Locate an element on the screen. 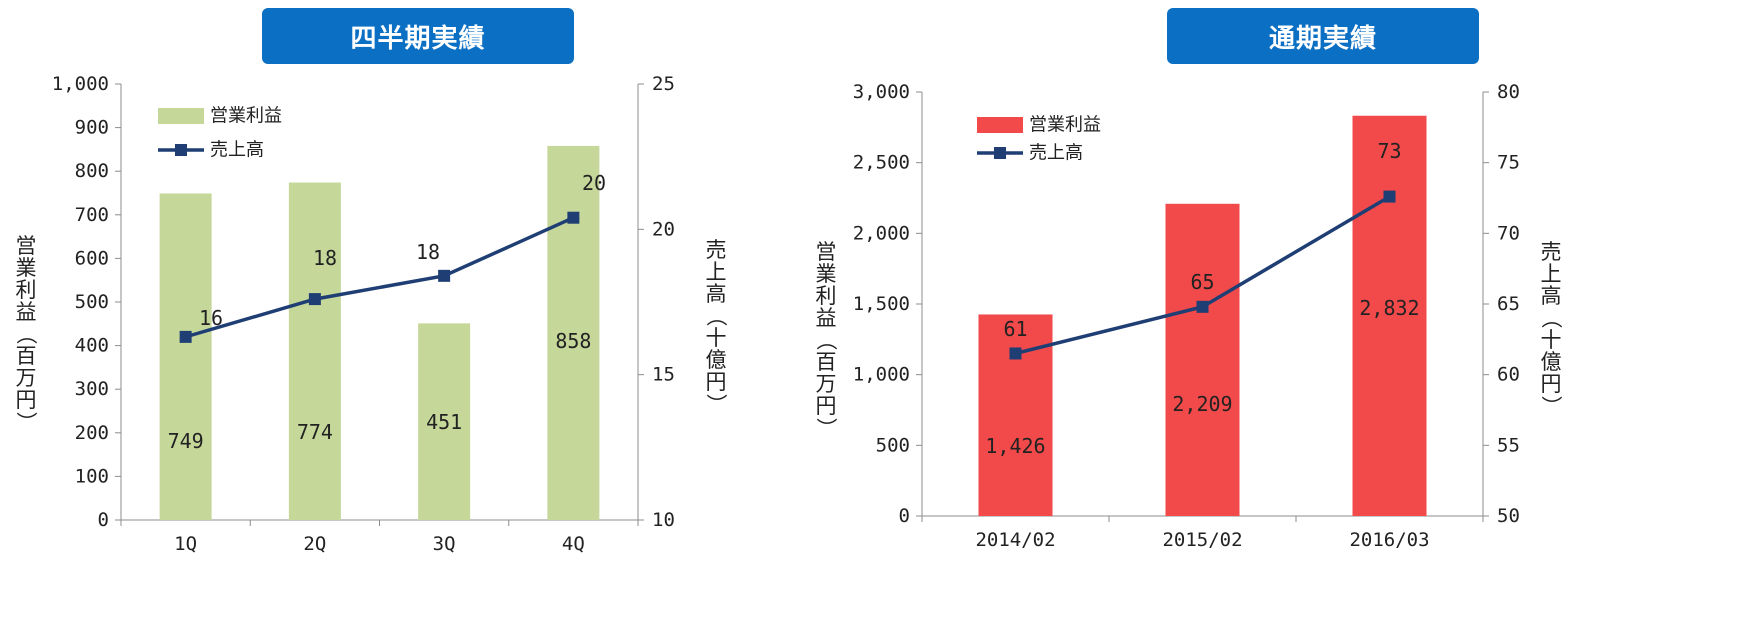 Image resolution: width=1762 pixels, height=619 pixels. x-tick-label: 2016/03 is located at coordinates (1389, 540).